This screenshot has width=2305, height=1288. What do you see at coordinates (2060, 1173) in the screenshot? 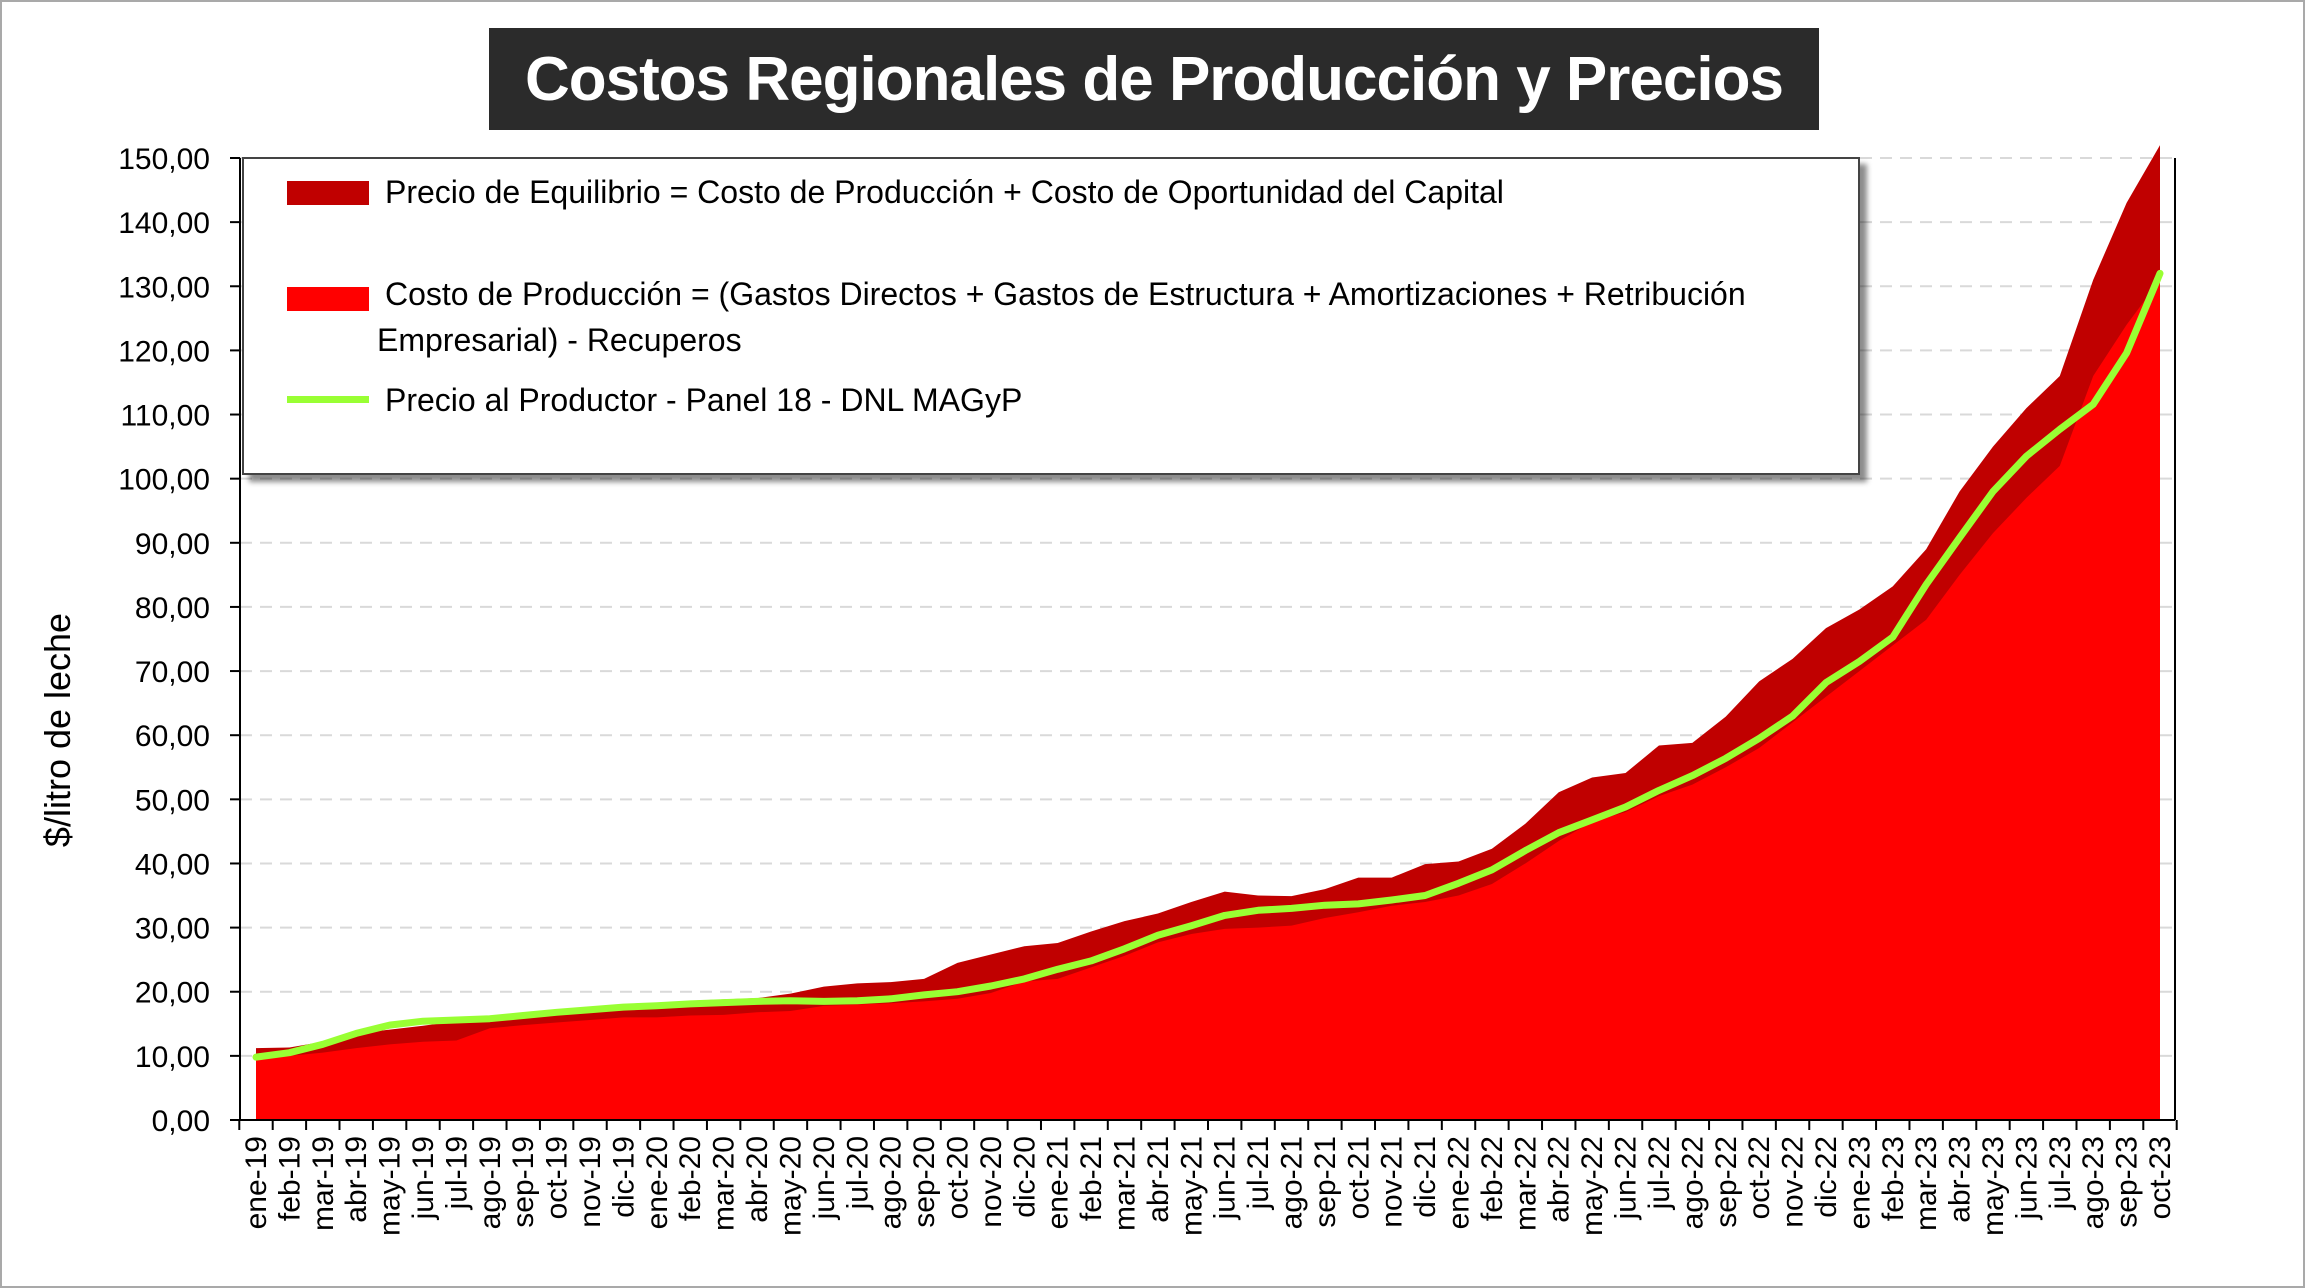
I see `x-tick-label: jul-23` at bounding box center [2060, 1173].